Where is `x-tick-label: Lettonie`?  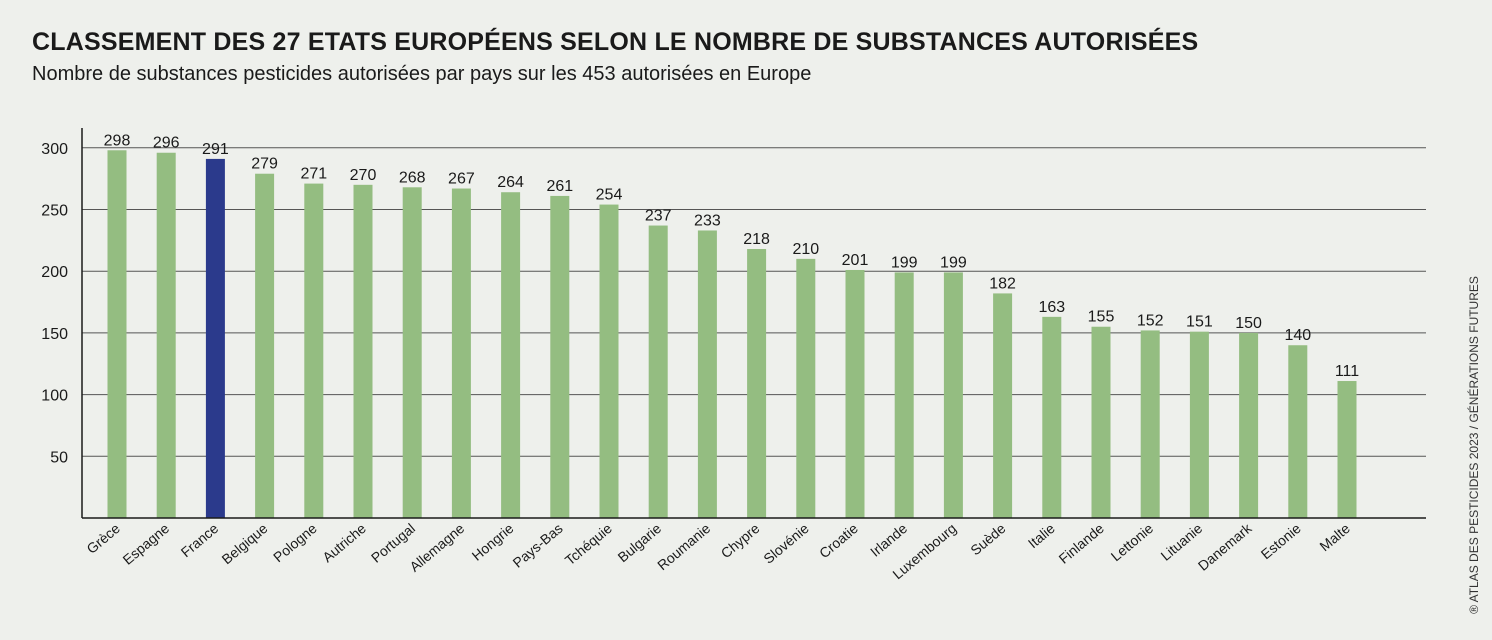 x-tick-label: Lettonie is located at coordinates (1132, 542).